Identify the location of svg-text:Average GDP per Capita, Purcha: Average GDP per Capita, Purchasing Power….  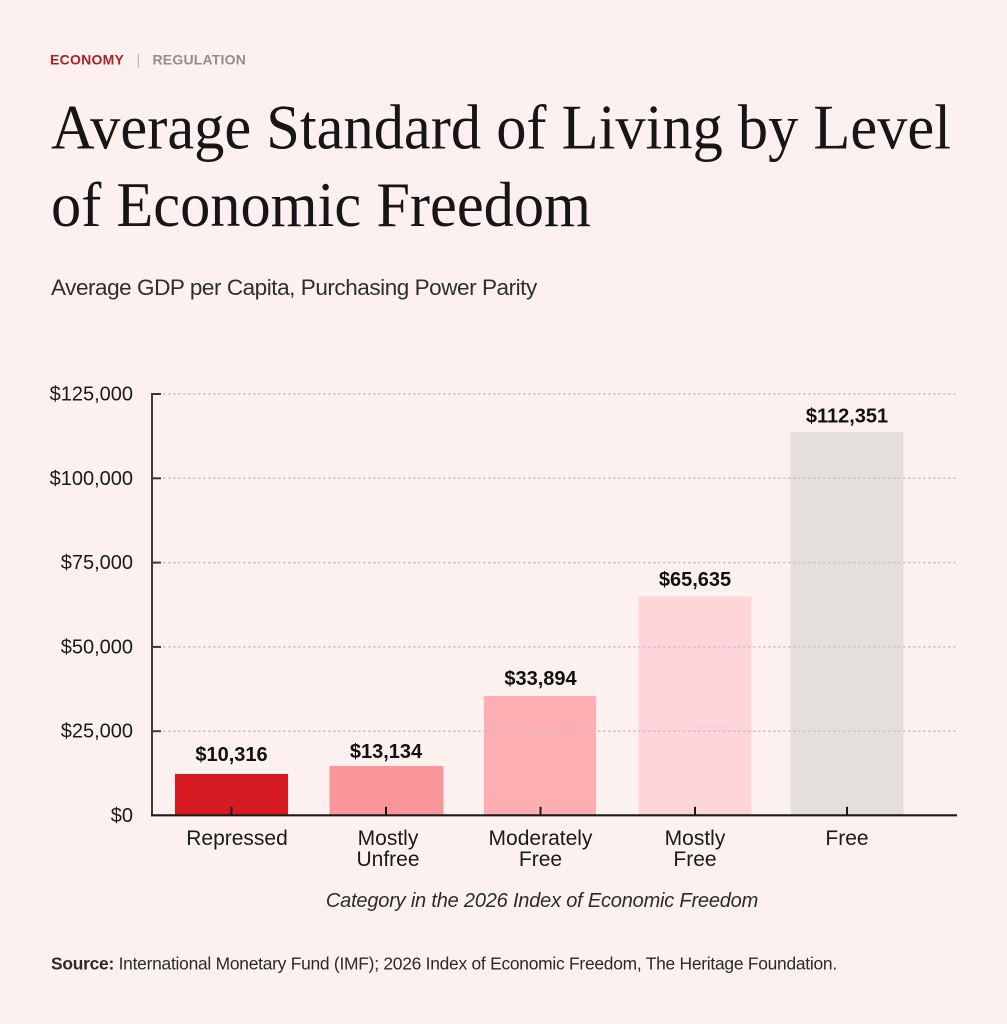
(294, 287).